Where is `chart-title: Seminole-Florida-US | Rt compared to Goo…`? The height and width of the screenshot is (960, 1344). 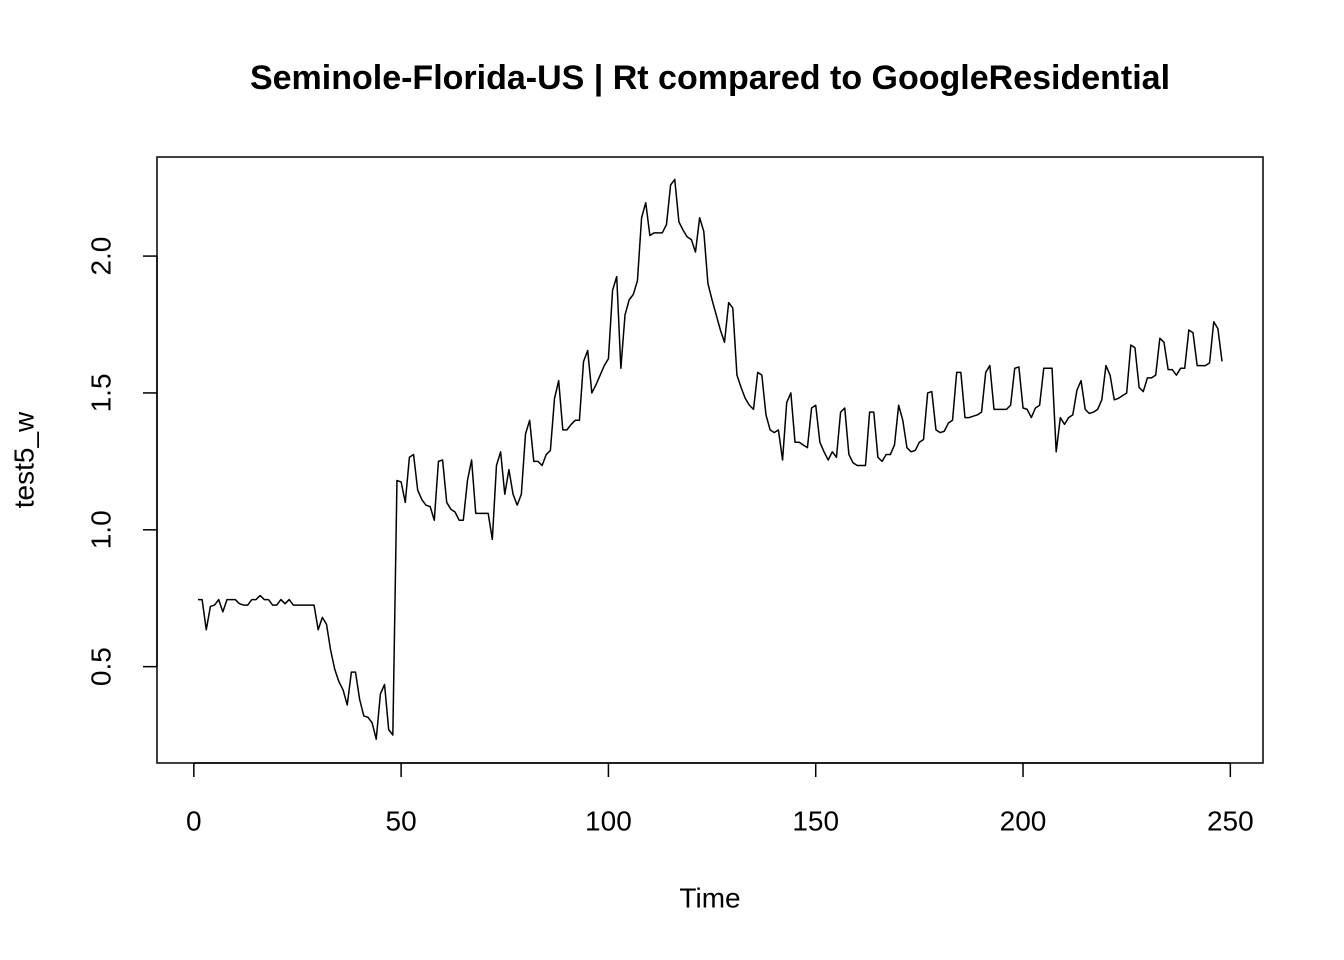 chart-title: Seminole-Florida-US | Rt compared to Goo… is located at coordinates (710, 78).